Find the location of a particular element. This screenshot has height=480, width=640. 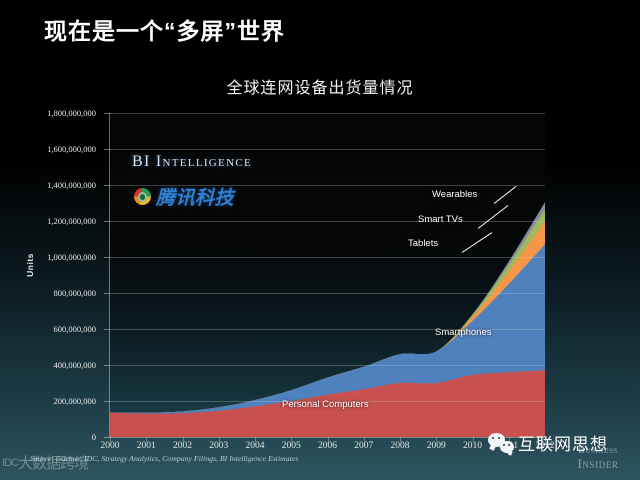

y-axis-tick-label: 800,000,000 is located at coordinates (75, 293).